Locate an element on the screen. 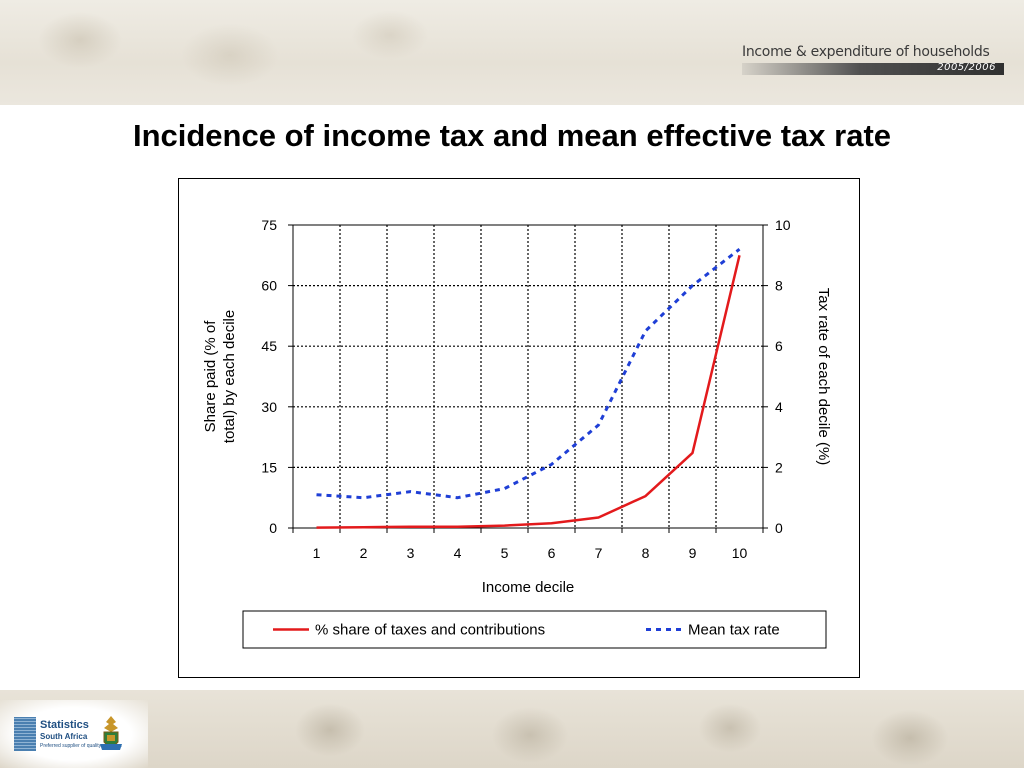  x-tick-label: 9 is located at coordinates (693, 553).